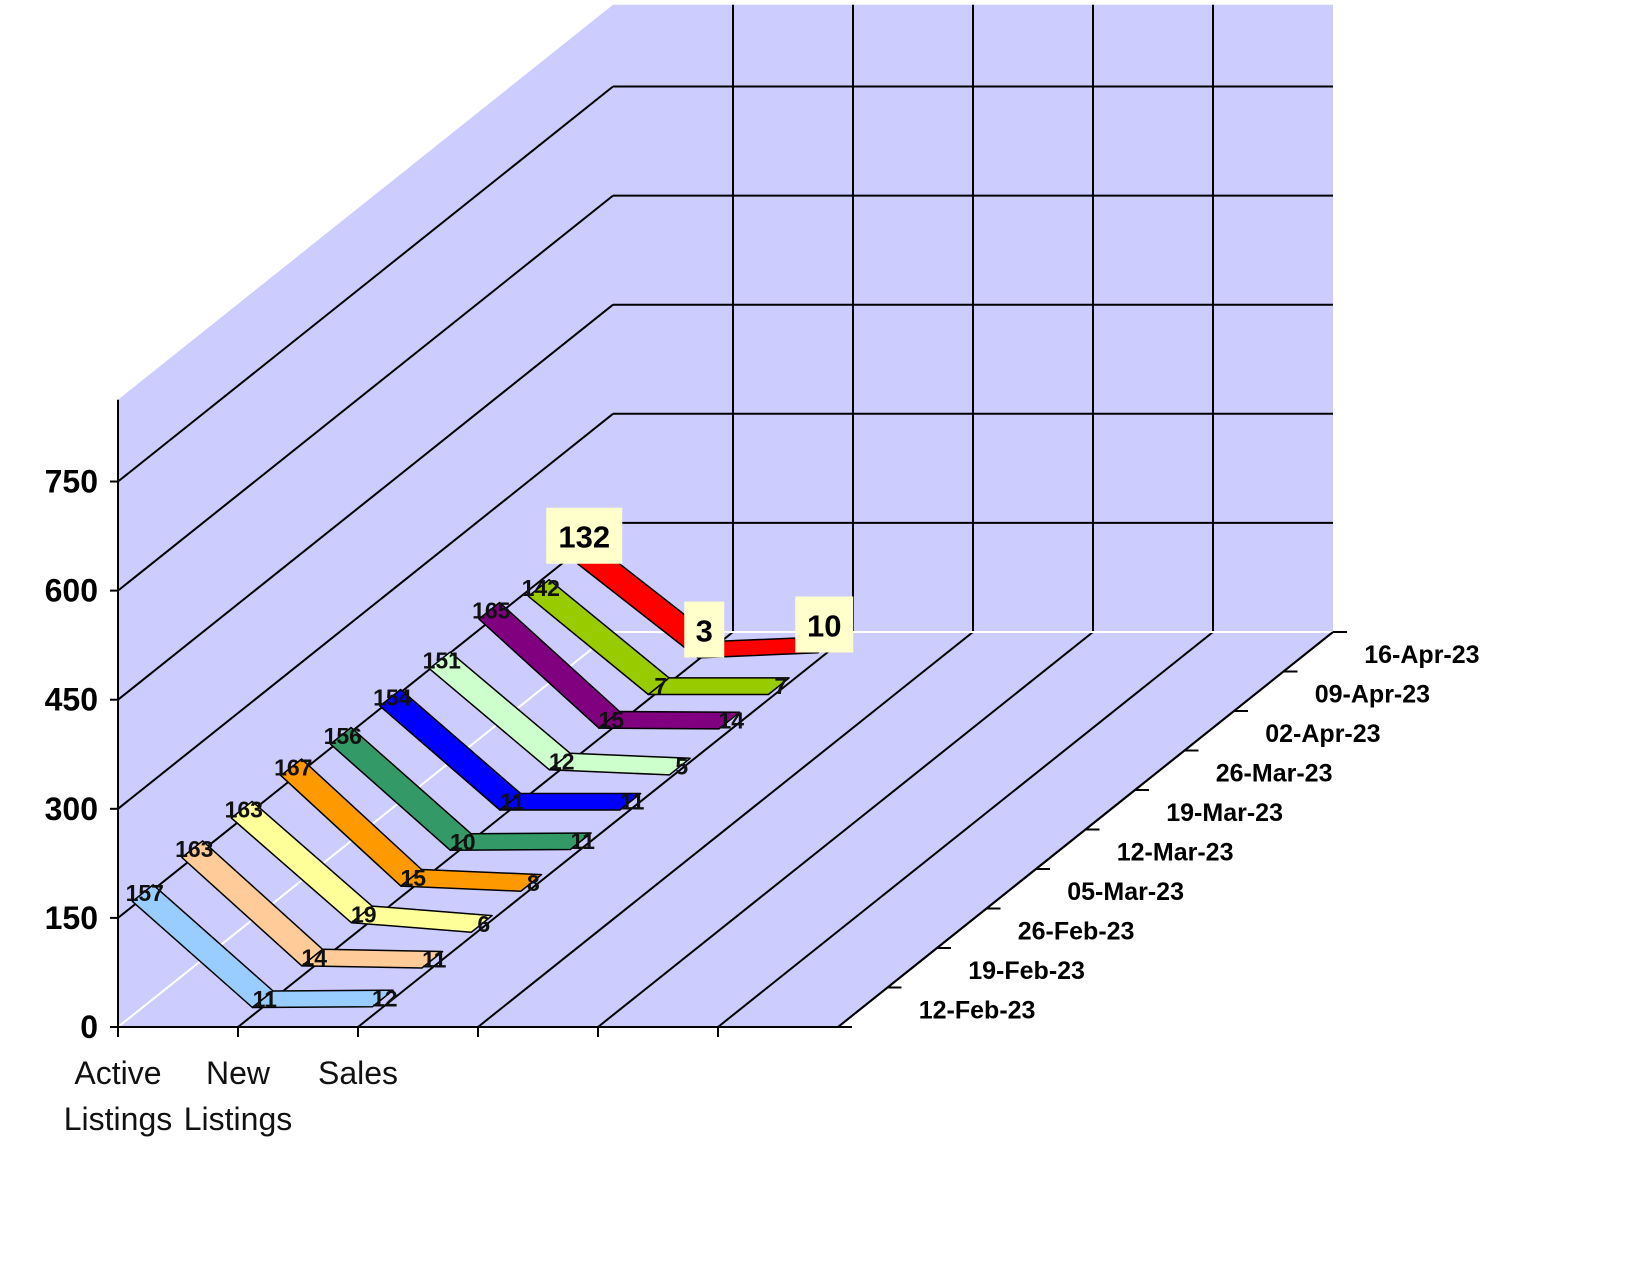 This screenshot has height=1275, width=1650. Describe the element at coordinates (1175, 852) in the screenshot. I see `series-date-label: 12-Mar-23` at that location.